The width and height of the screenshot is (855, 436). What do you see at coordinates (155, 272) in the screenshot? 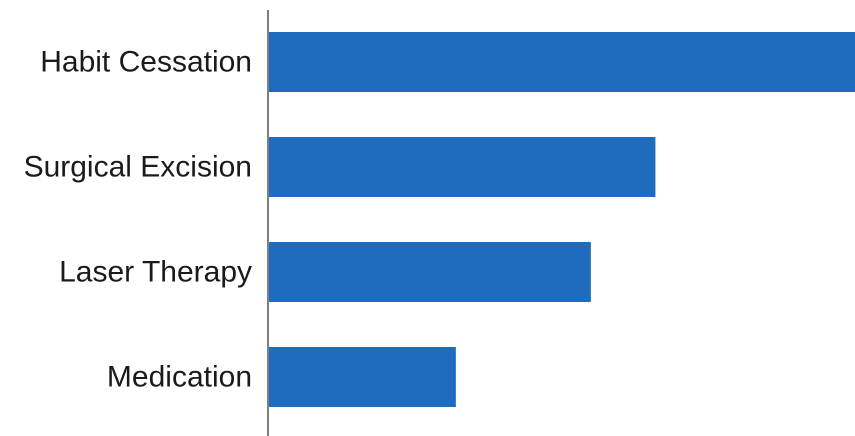
I see `category-label: Laser Therapy` at bounding box center [155, 272].